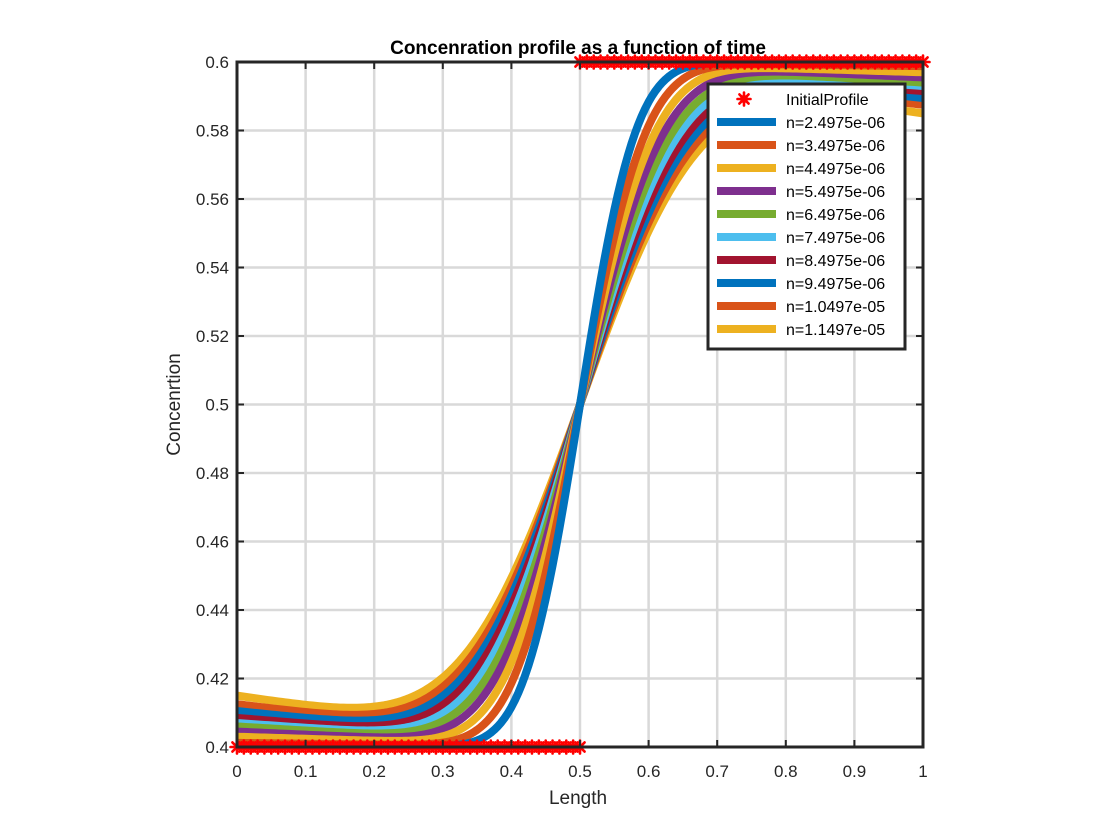  I want to click on legend-item-initial-profile: InitialProfile, so click(802, 100).